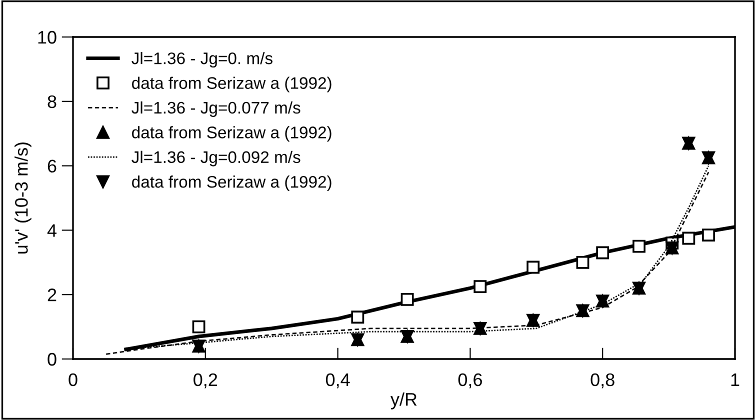 Image resolution: width=756 pixels, height=420 pixels. What do you see at coordinates (206, 380) in the screenshot?
I see `x-tick-label: 0,2` at bounding box center [206, 380].